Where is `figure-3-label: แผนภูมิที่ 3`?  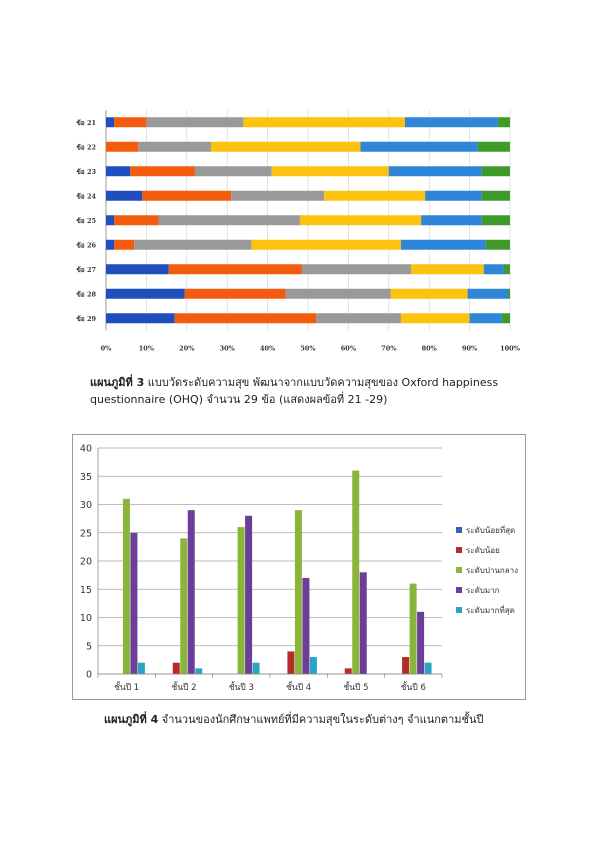
figure-3-label: แผนภูมิที่ 3 is located at coordinates (117, 382).